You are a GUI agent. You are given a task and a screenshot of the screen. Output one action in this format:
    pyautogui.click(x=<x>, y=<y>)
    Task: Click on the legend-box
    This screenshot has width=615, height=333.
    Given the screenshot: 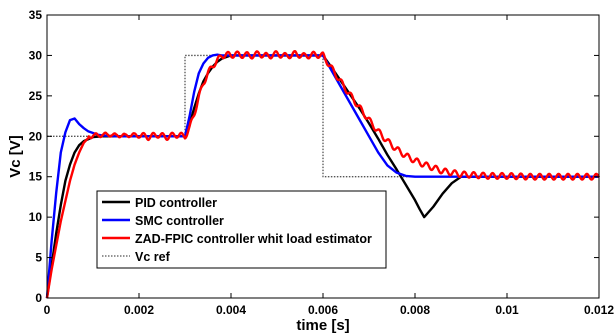 What is the action you would take?
    pyautogui.click(x=241, y=229)
    